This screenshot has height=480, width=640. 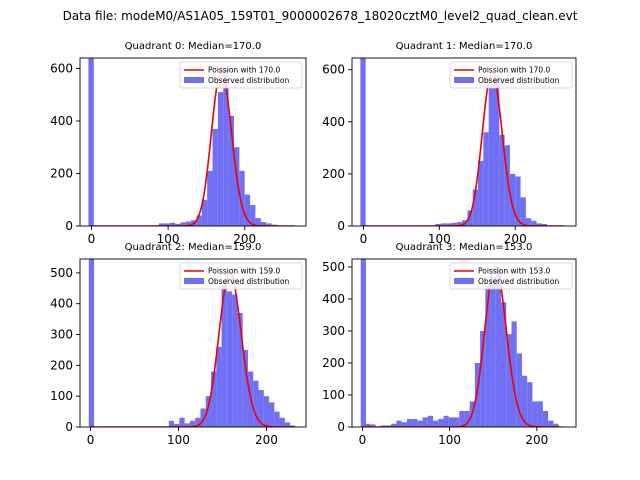 What do you see at coordinates (266, 440) in the screenshot?
I see `x-tick-label: 200` at bounding box center [266, 440].